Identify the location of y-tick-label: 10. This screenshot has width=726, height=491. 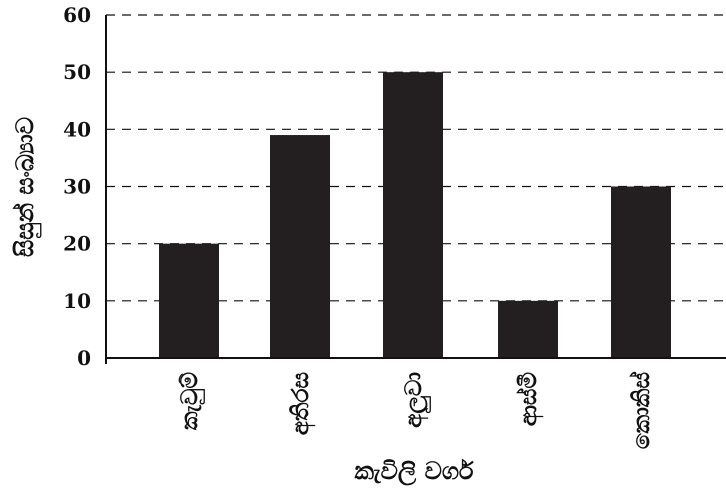
(77, 301).